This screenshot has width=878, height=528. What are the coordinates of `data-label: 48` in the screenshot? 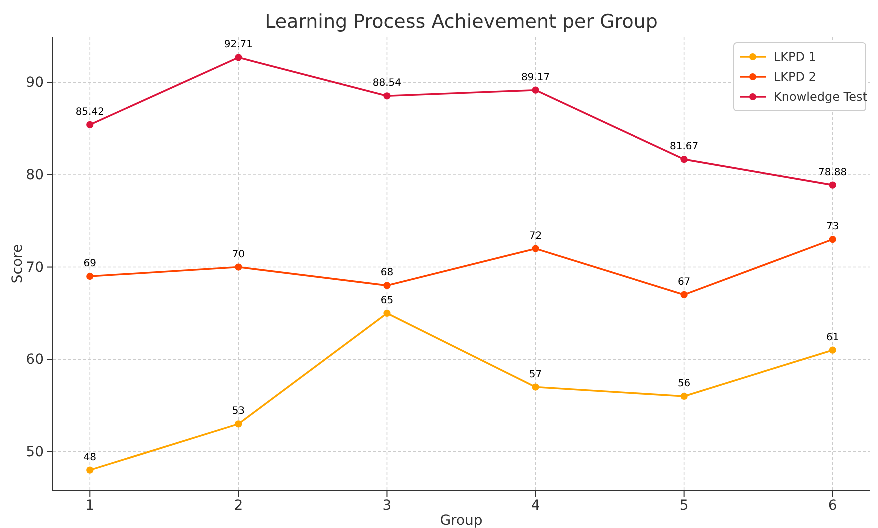 It's located at (90, 458).